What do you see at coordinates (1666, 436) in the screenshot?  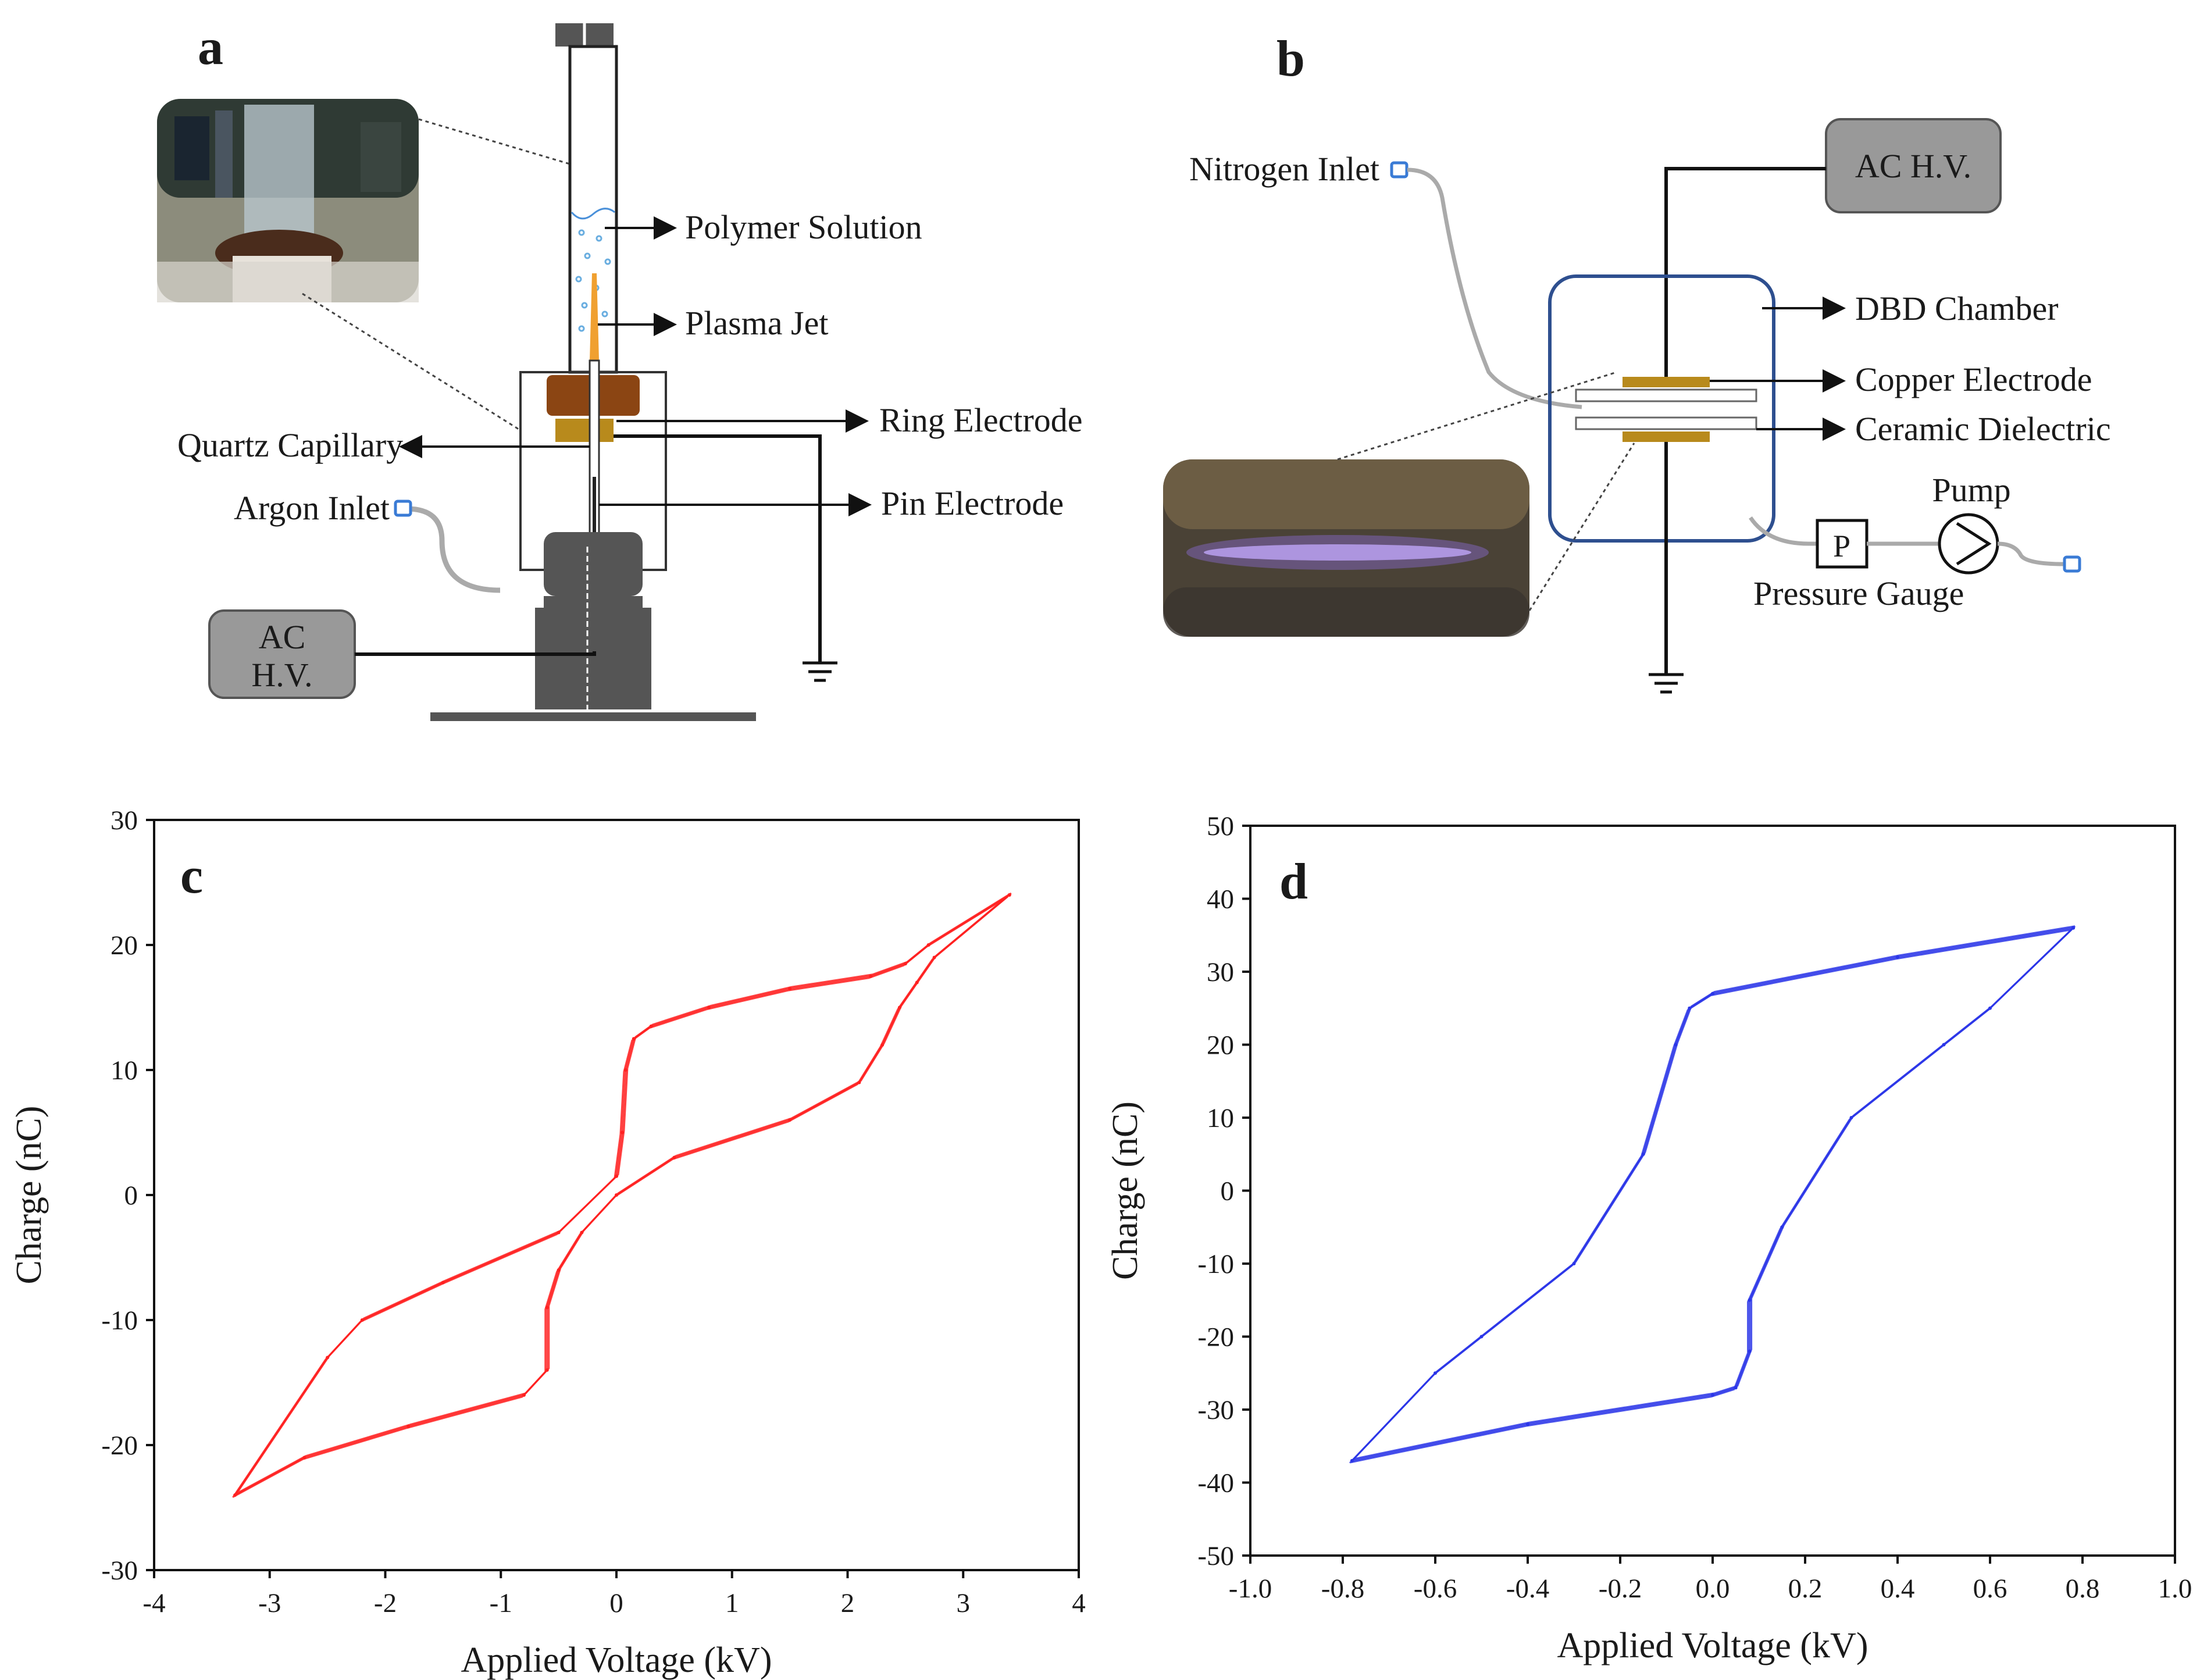 I see `copper-electrode-bottom` at bounding box center [1666, 436].